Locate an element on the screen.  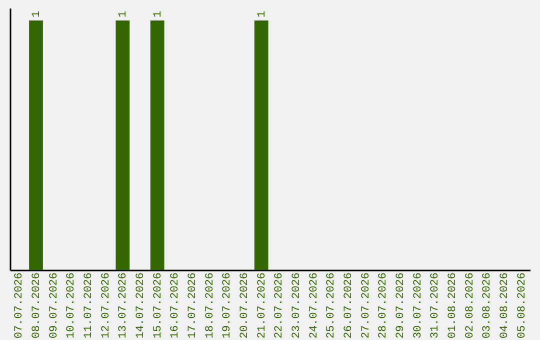
x-tick-label: 25.07.2026 is located at coordinates (332, 305).